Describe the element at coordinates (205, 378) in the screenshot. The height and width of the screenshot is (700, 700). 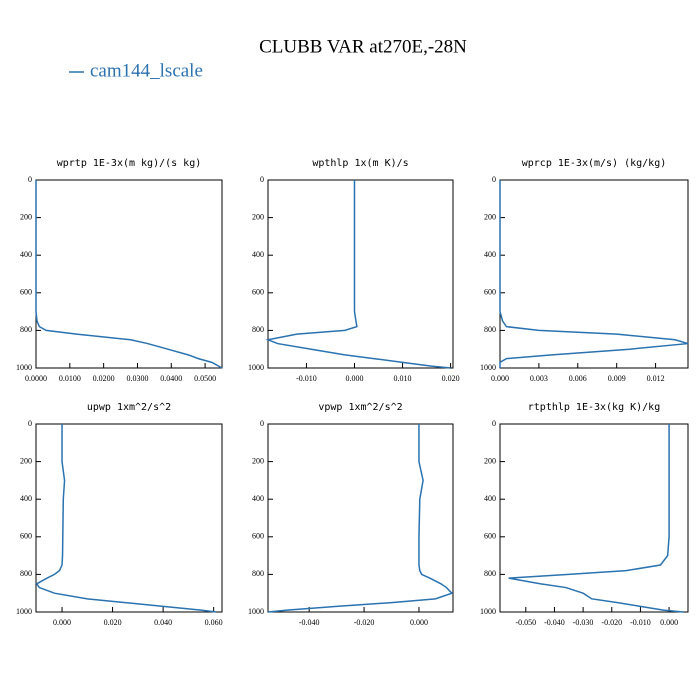
I see `x-tick-label: 0.0500` at that location.